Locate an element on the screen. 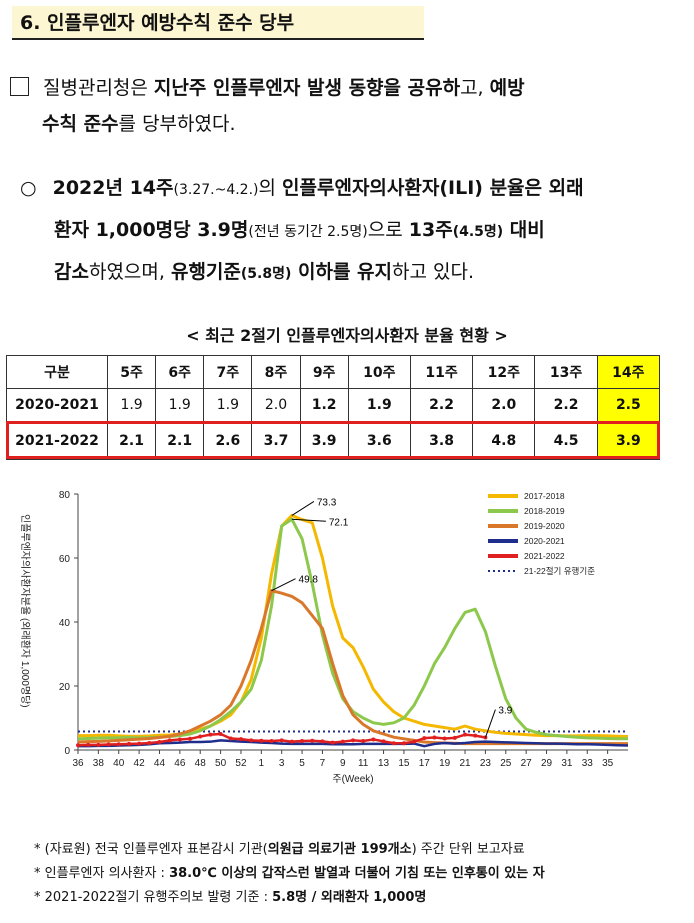 Image resolution: width=694 pixels, height=923 pixels. x-tick-label: 25 is located at coordinates (506, 763).